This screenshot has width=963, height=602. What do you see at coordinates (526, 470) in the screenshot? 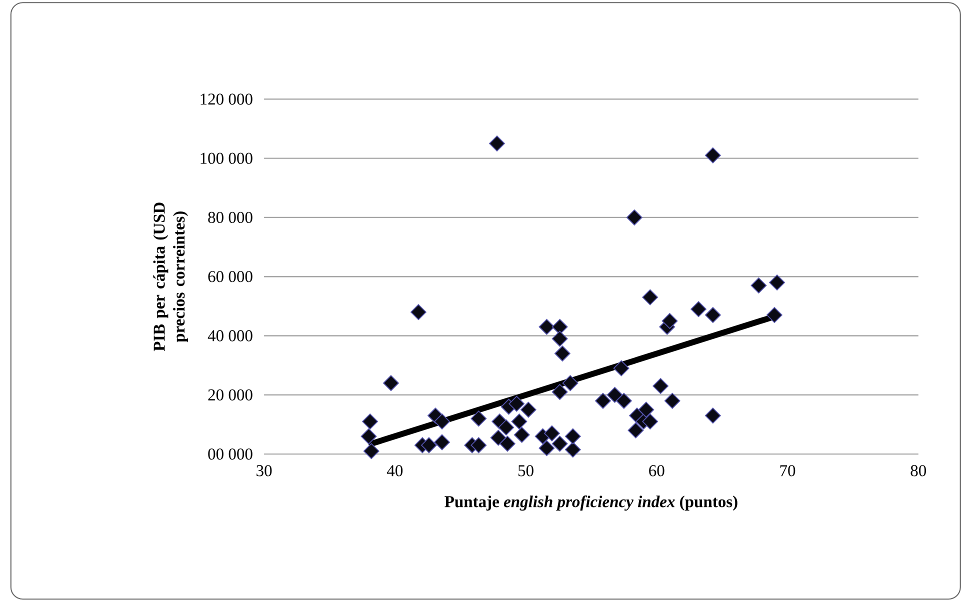
I see `x-tick-label: 50` at bounding box center [526, 470].